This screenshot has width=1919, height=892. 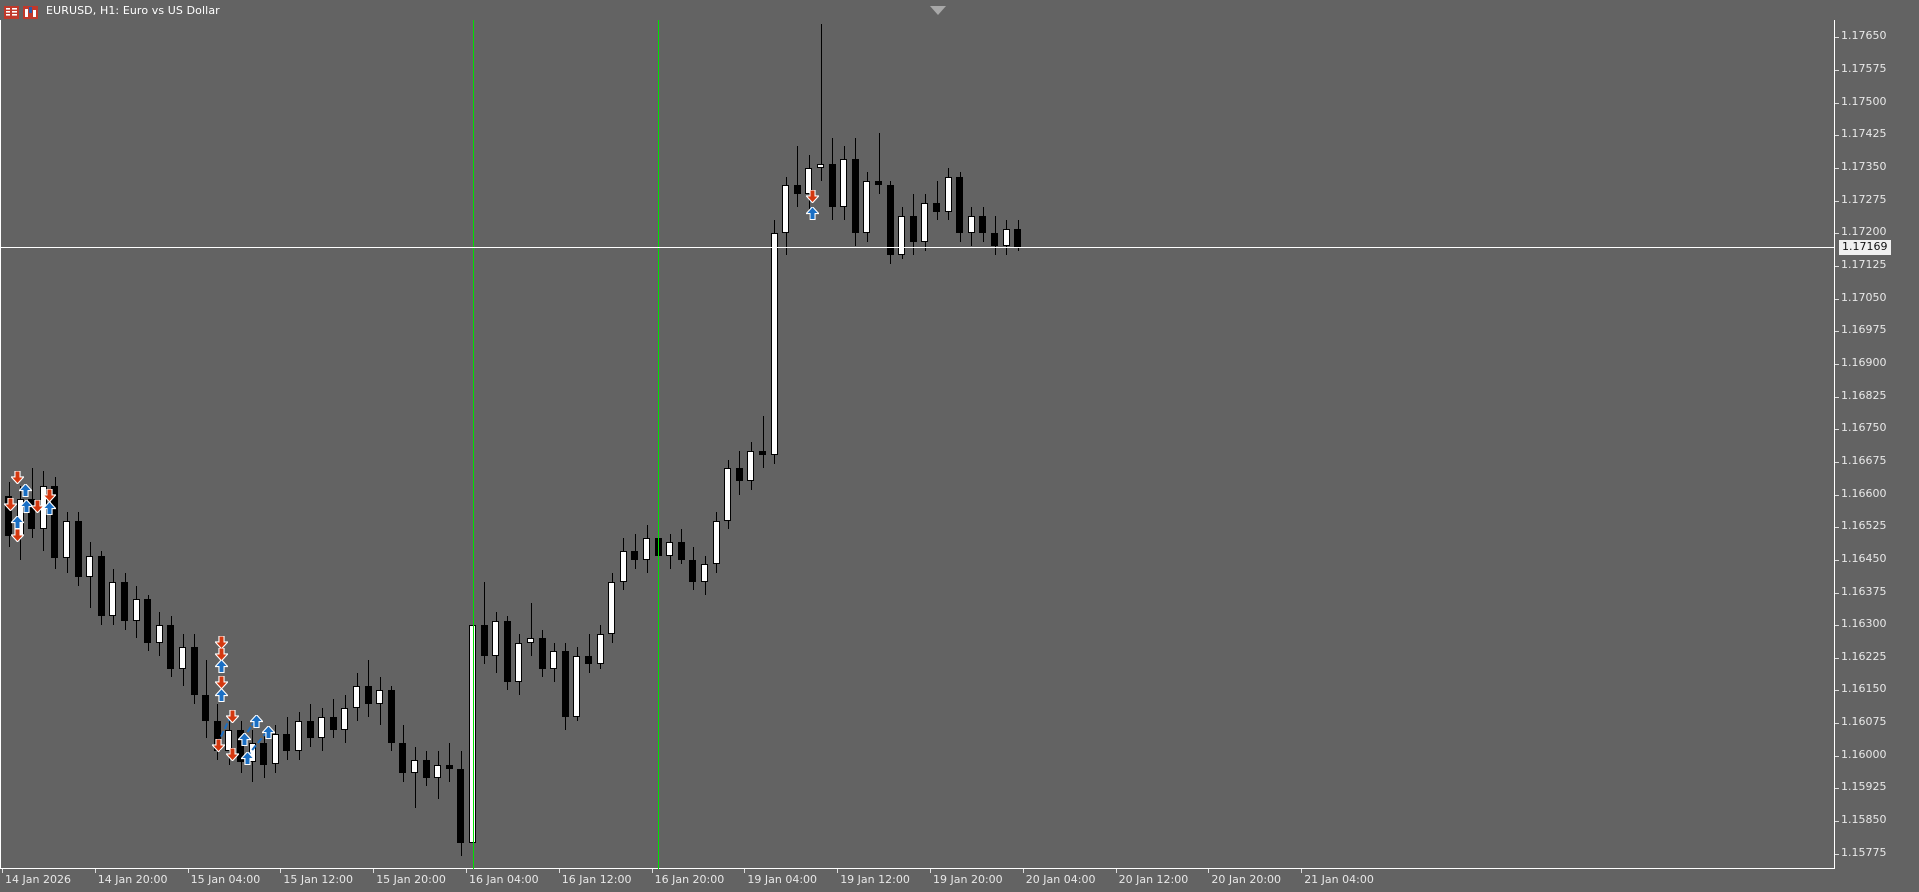 I want to click on price-axis-tick: 1.16000, so click(x=1877, y=754).